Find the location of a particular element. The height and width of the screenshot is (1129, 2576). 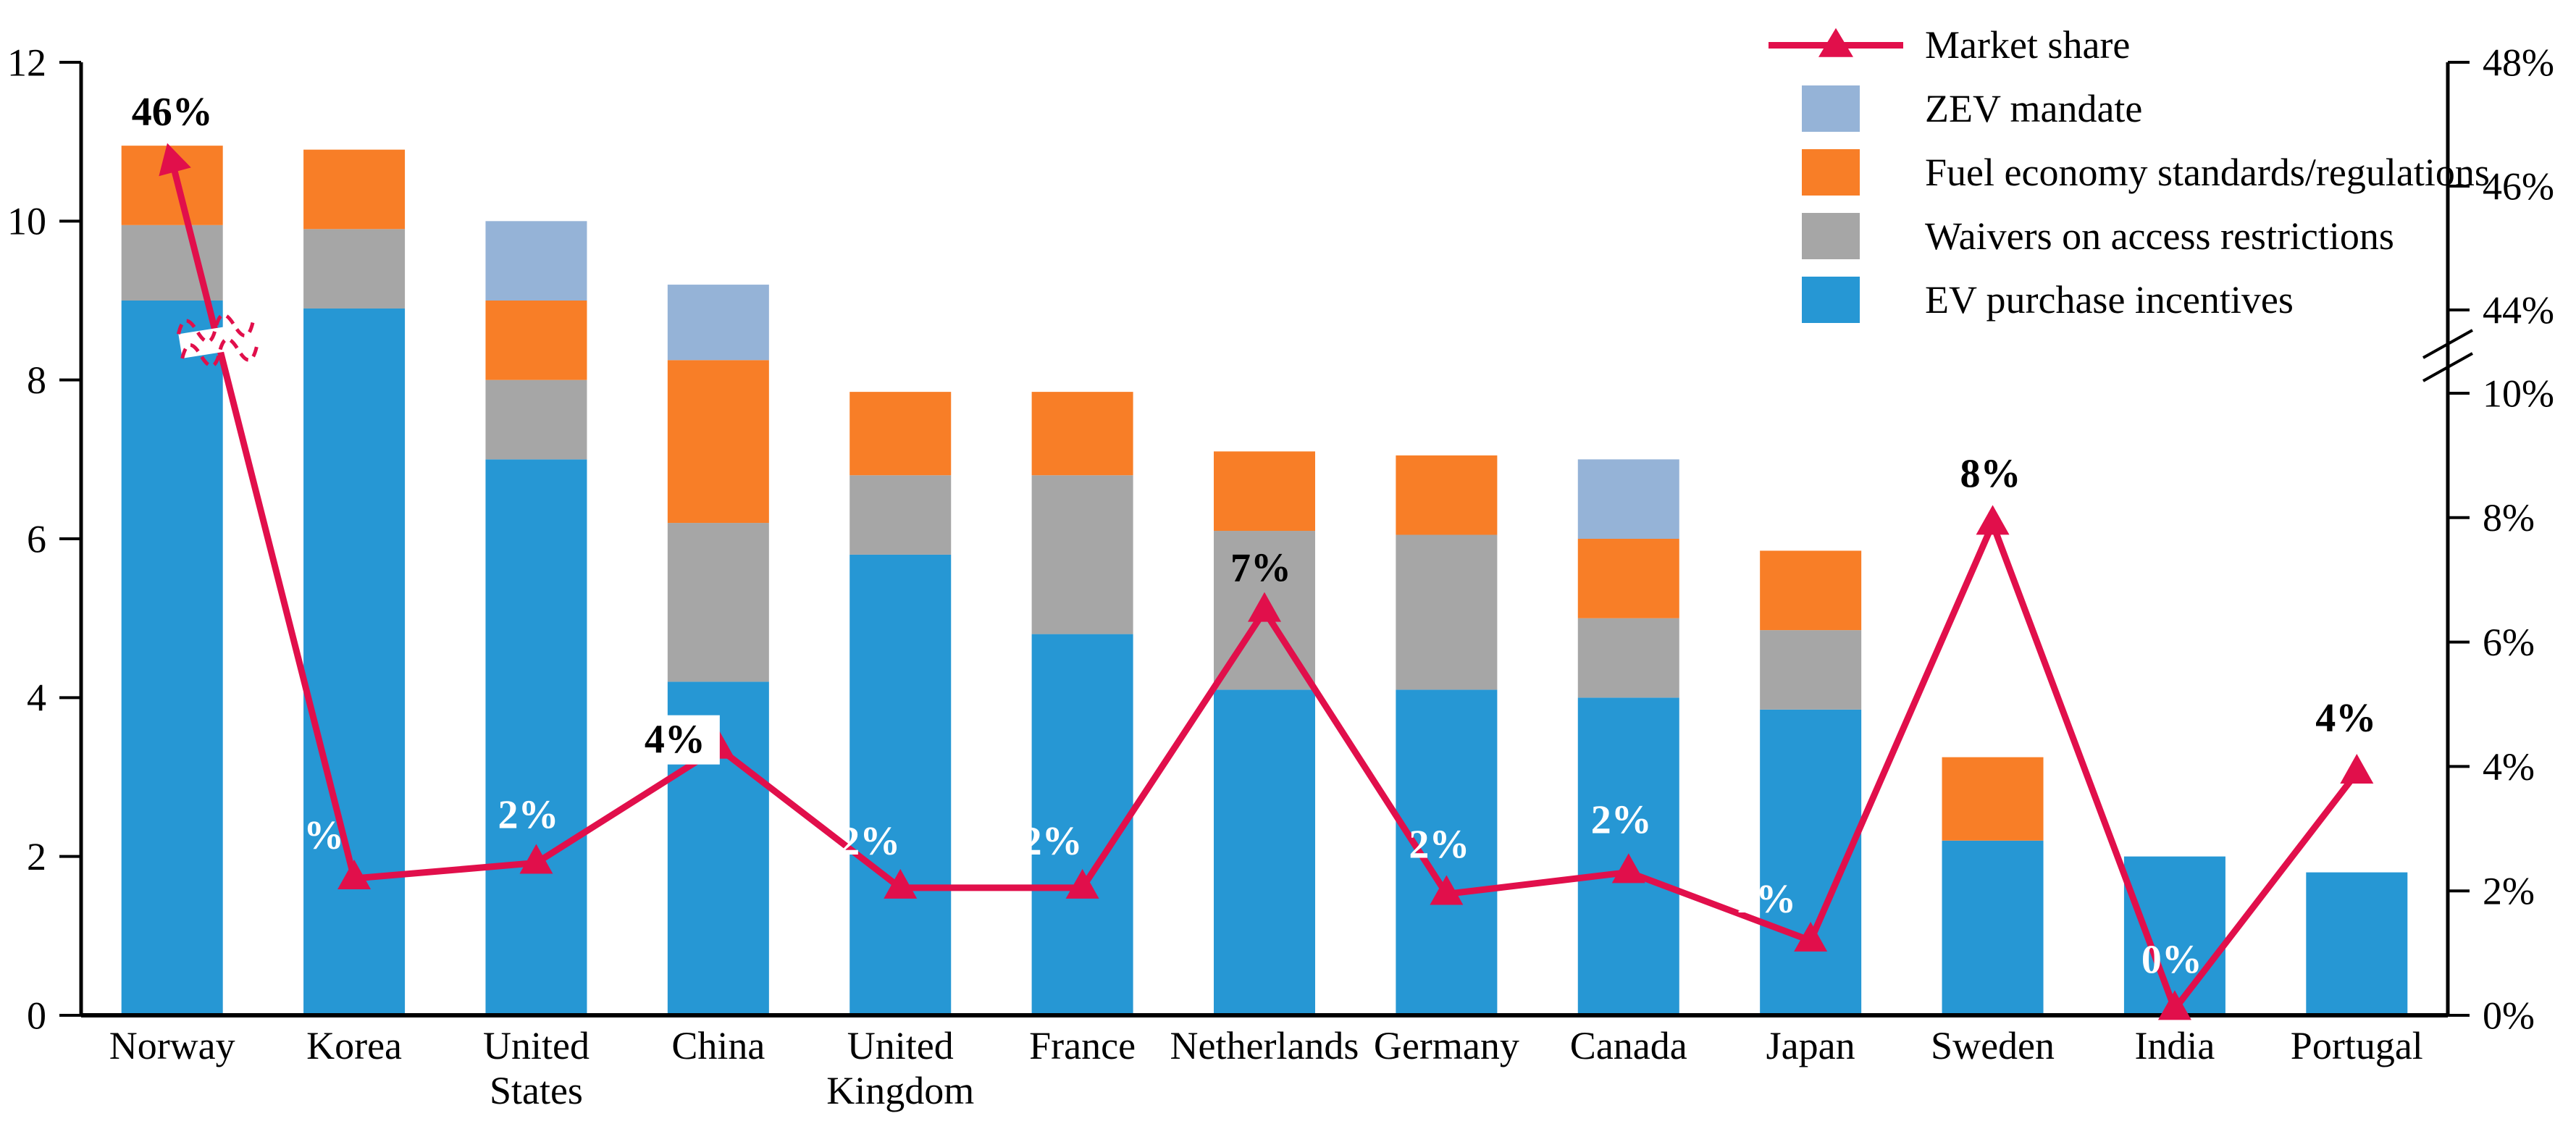

legend-line-icon is located at coordinates (1836, 42).